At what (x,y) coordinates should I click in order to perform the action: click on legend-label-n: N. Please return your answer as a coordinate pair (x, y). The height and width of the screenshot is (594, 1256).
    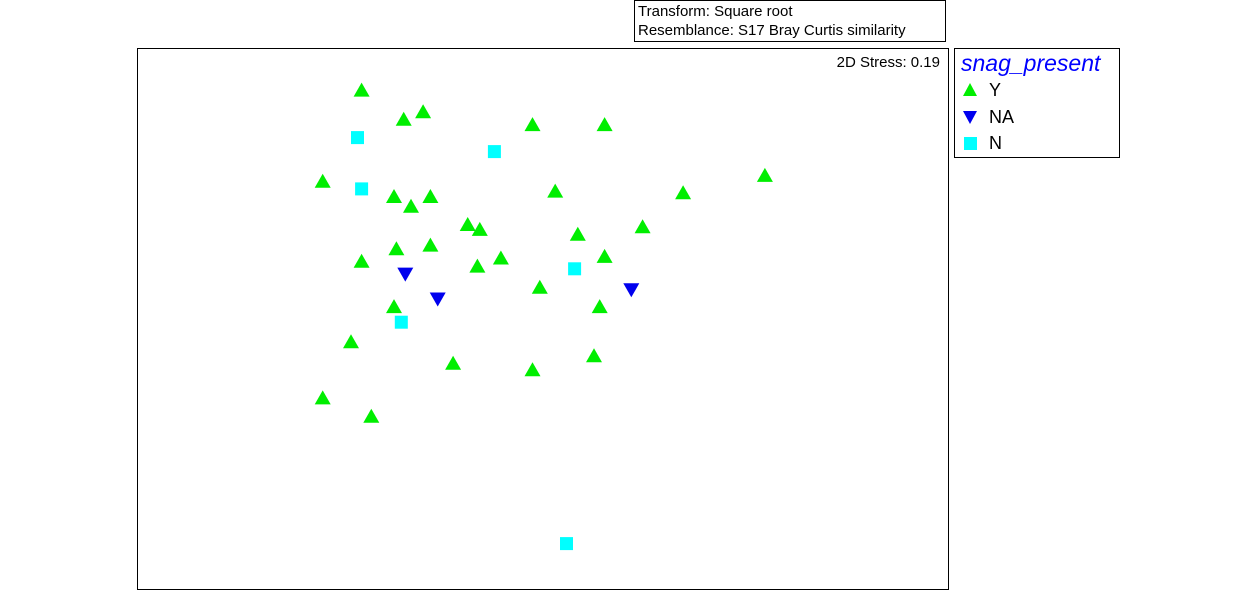
    Looking at the image, I should click on (995, 143).